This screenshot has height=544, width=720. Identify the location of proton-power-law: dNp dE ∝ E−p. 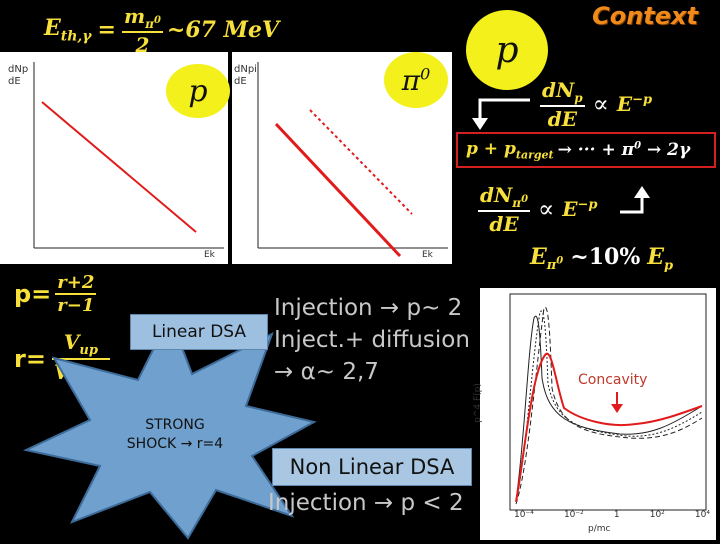
(596, 104).